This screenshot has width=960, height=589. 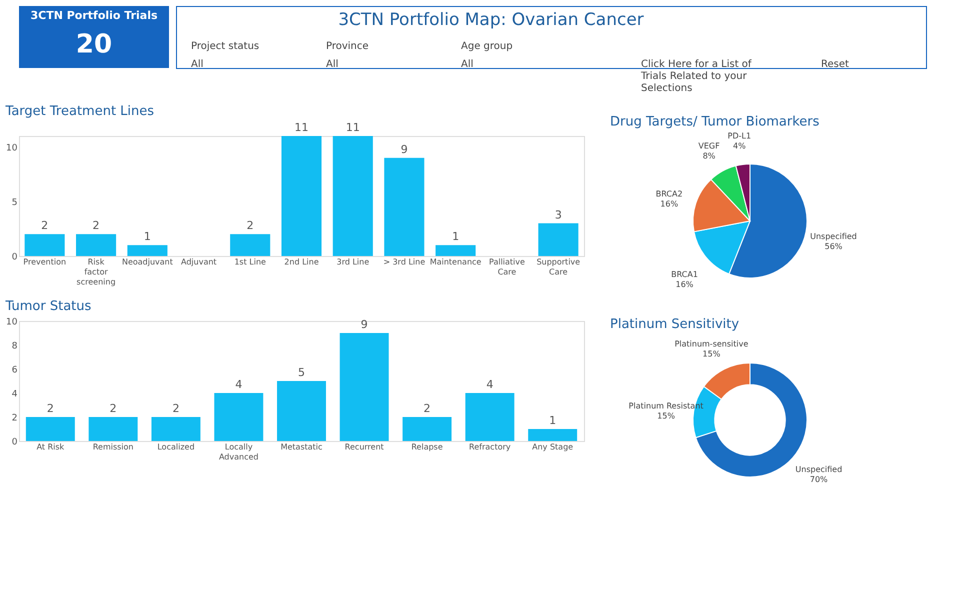 What do you see at coordinates (364, 447) in the screenshot?
I see `x-tick-label: Recurrent` at bounding box center [364, 447].